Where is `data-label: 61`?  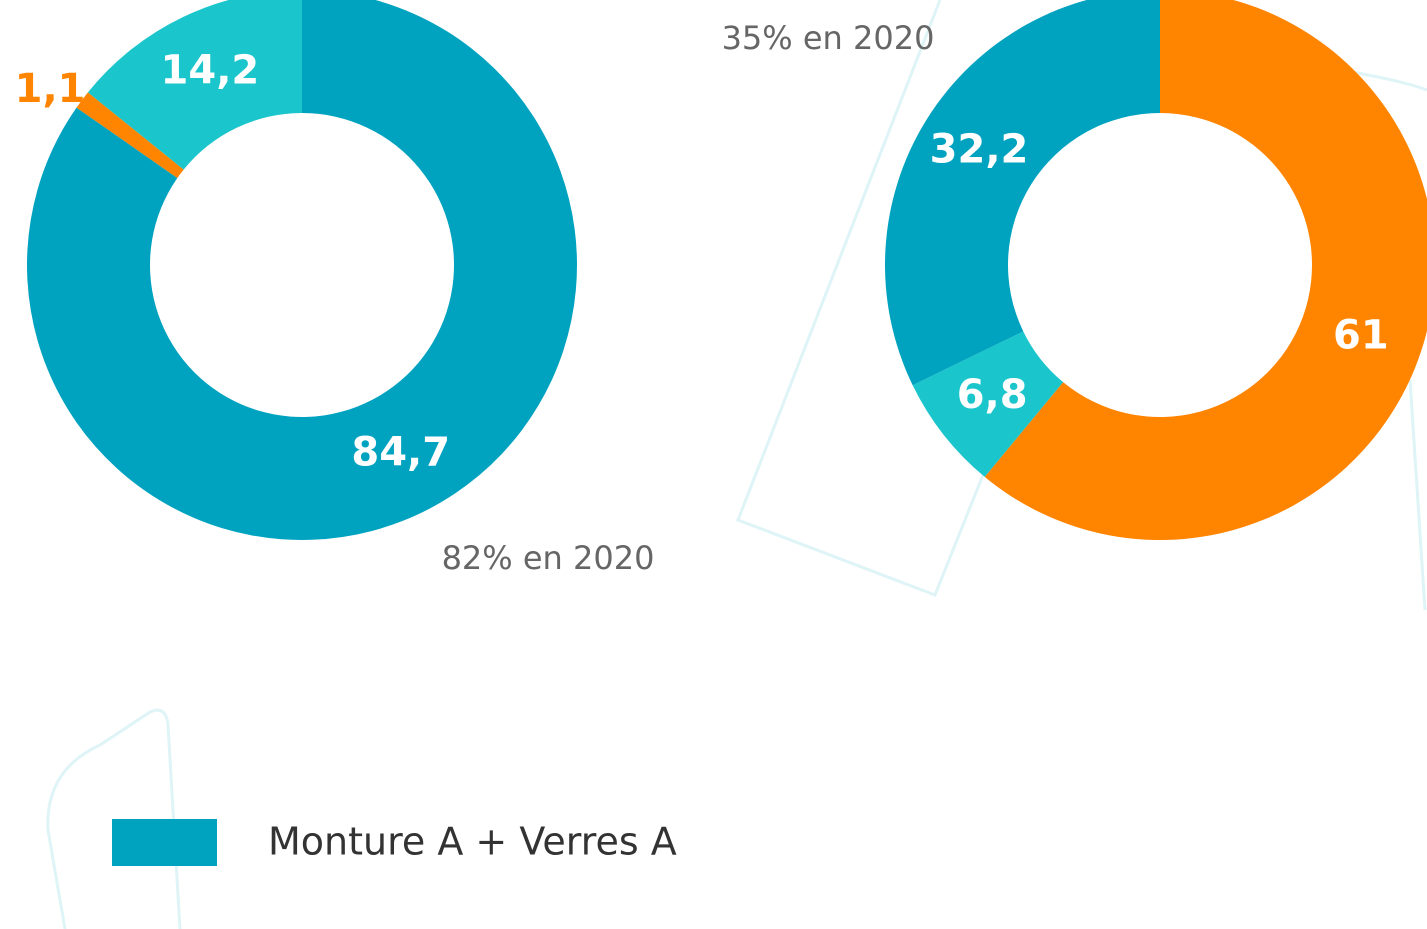 data-label: 61 is located at coordinates (1361, 335).